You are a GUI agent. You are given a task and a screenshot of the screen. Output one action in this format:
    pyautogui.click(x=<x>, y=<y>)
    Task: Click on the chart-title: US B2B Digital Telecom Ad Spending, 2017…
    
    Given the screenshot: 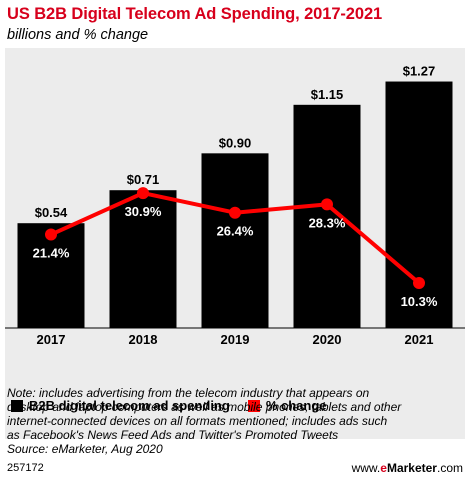 What is the action you would take?
    pyautogui.click(x=195, y=14)
    